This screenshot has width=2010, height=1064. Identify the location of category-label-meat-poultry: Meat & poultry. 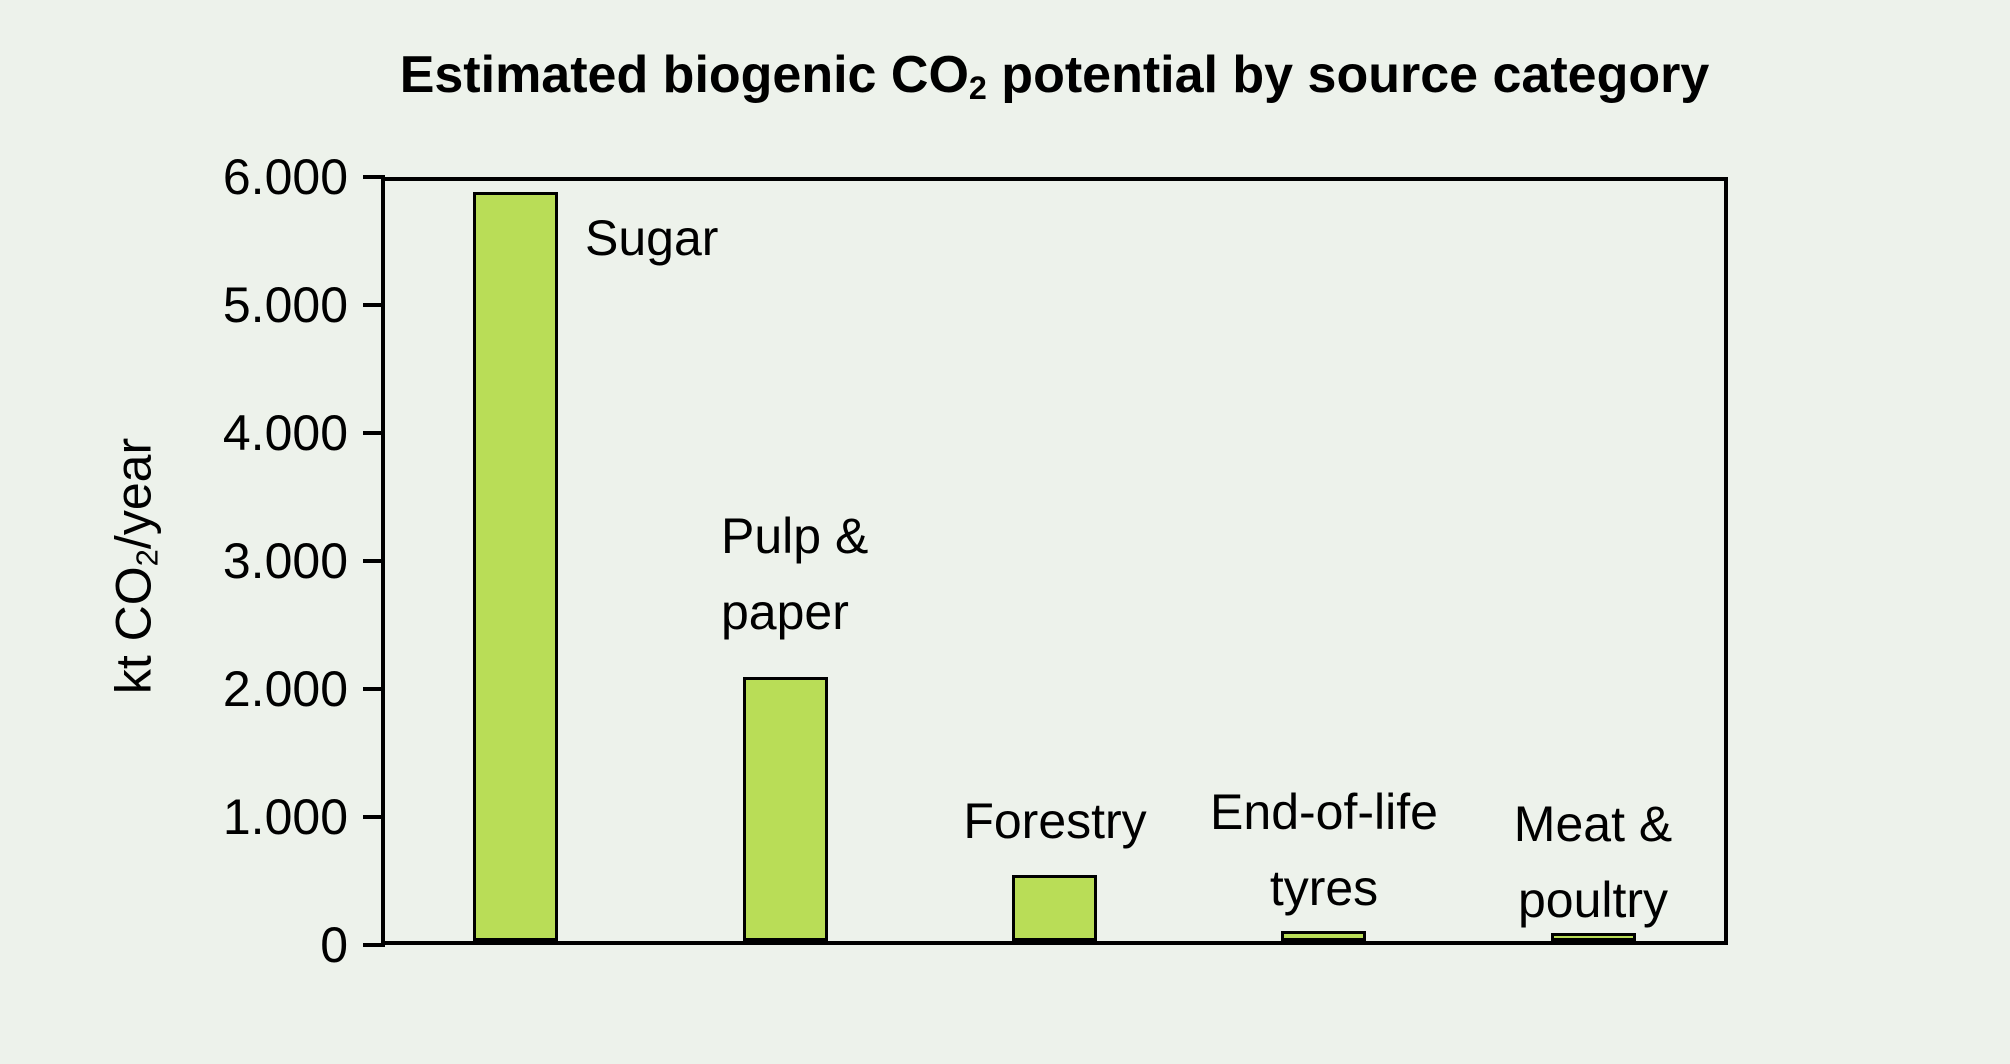
(1593, 862).